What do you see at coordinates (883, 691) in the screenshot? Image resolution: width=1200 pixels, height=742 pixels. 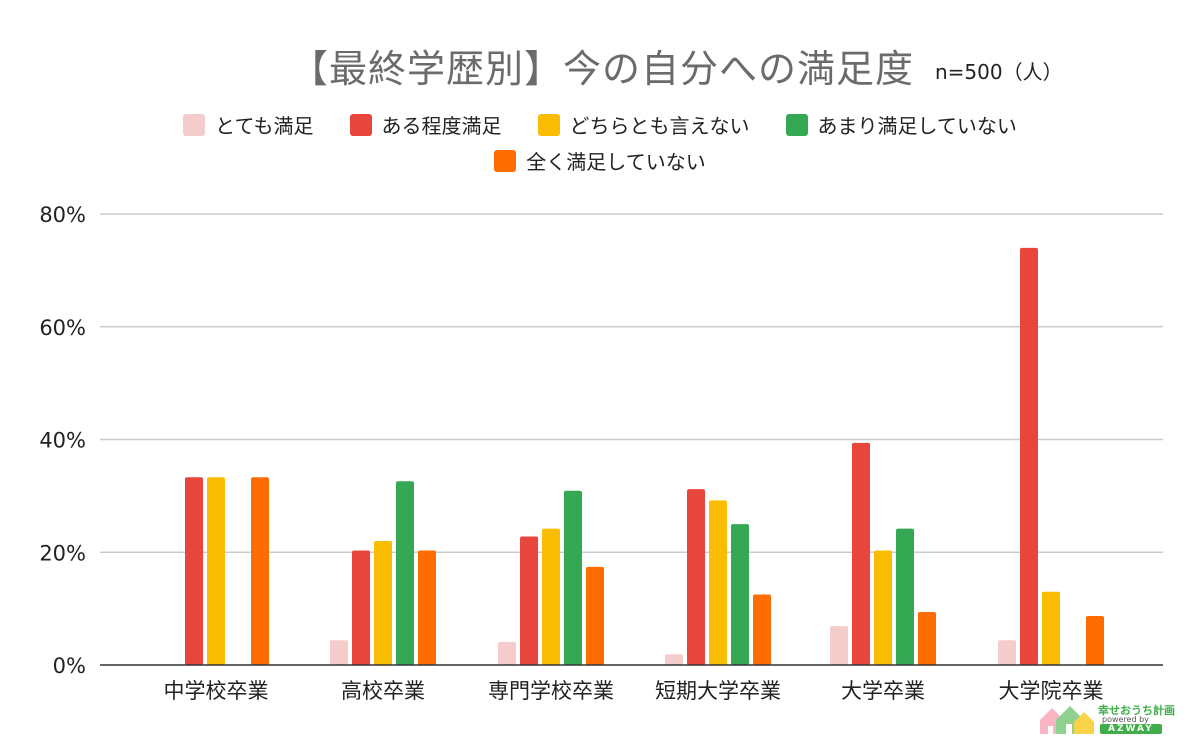 I see `x-tick-label: 大学卒業` at bounding box center [883, 691].